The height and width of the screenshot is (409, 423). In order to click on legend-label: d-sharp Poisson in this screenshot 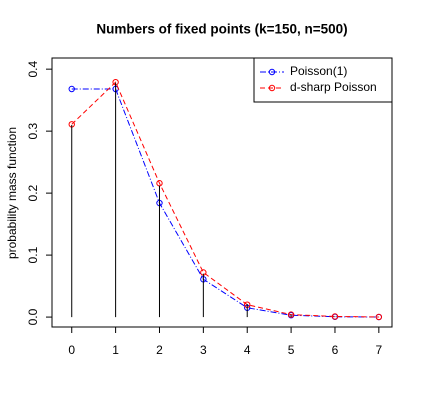, I will do `click(333, 87)`.